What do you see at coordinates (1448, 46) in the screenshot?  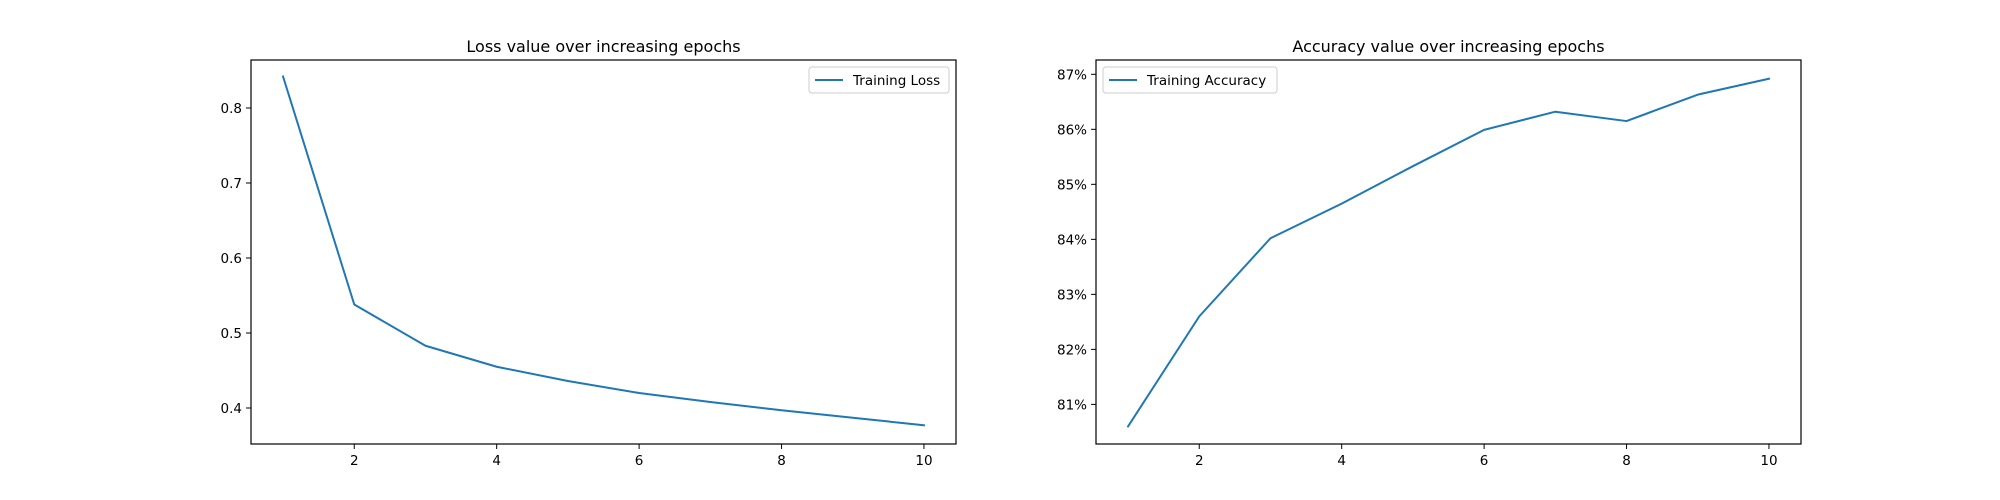 I see `chart-title: Accuracy value over increasing epochs` at bounding box center [1448, 46].